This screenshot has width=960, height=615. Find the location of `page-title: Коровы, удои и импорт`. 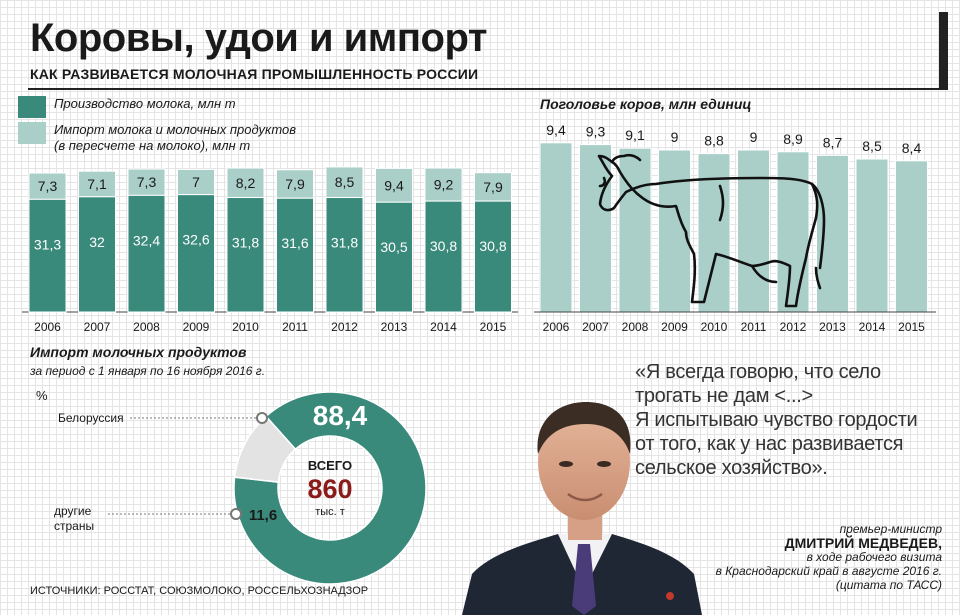

page-title: Коровы, удои и импорт is located at coordinates (258, 38).